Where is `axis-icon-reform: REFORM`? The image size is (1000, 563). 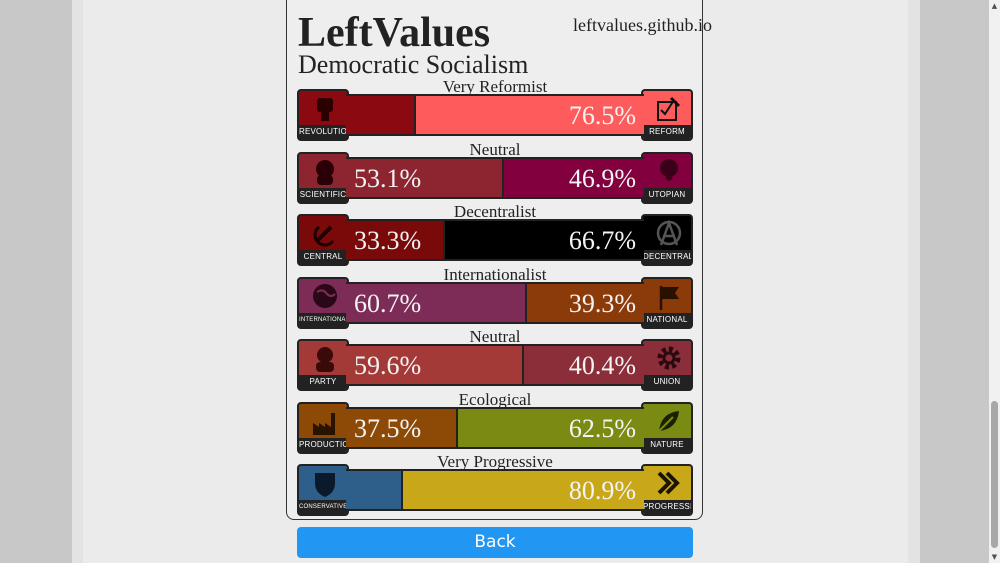
axis-icon-reform: REFORM is located at coordinates (667, 115).